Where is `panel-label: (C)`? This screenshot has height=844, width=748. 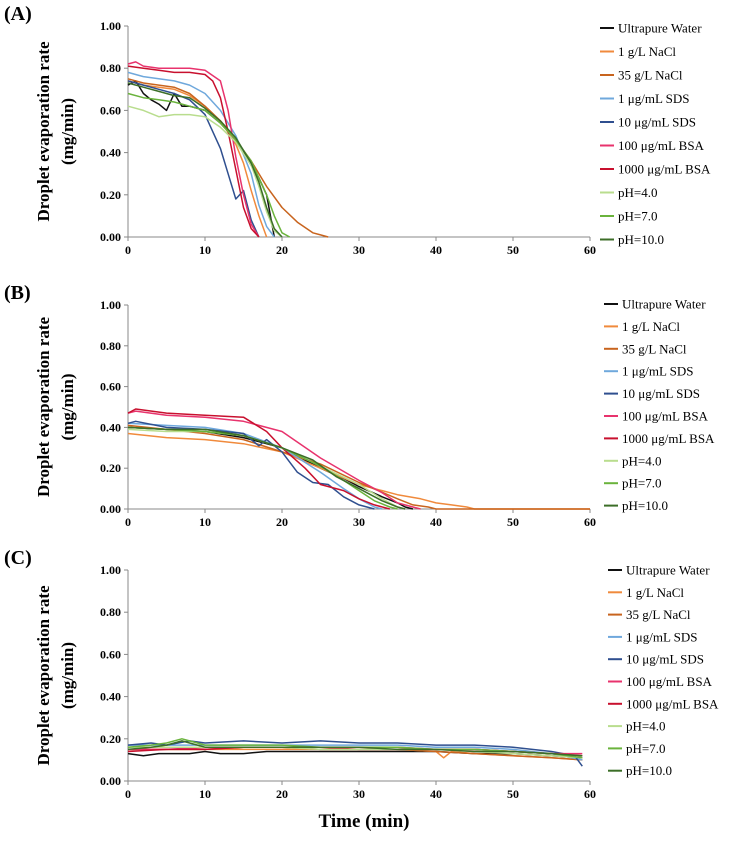
panel-label: (C) is located at coordinates (18, 558).